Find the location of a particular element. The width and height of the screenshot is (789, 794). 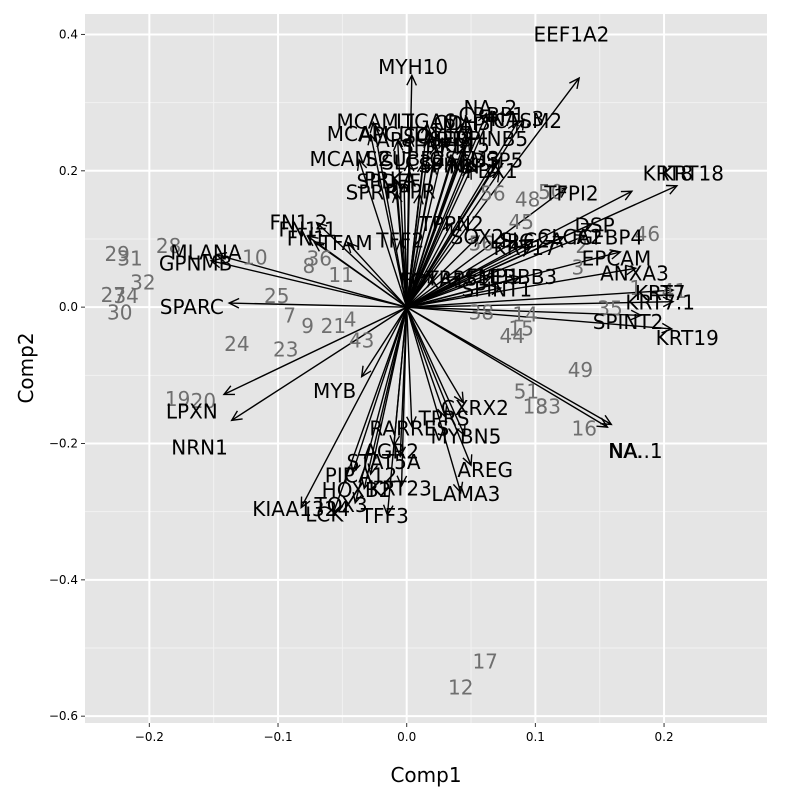

variable-label: FOXA1 is located at coordinates (432, 281).